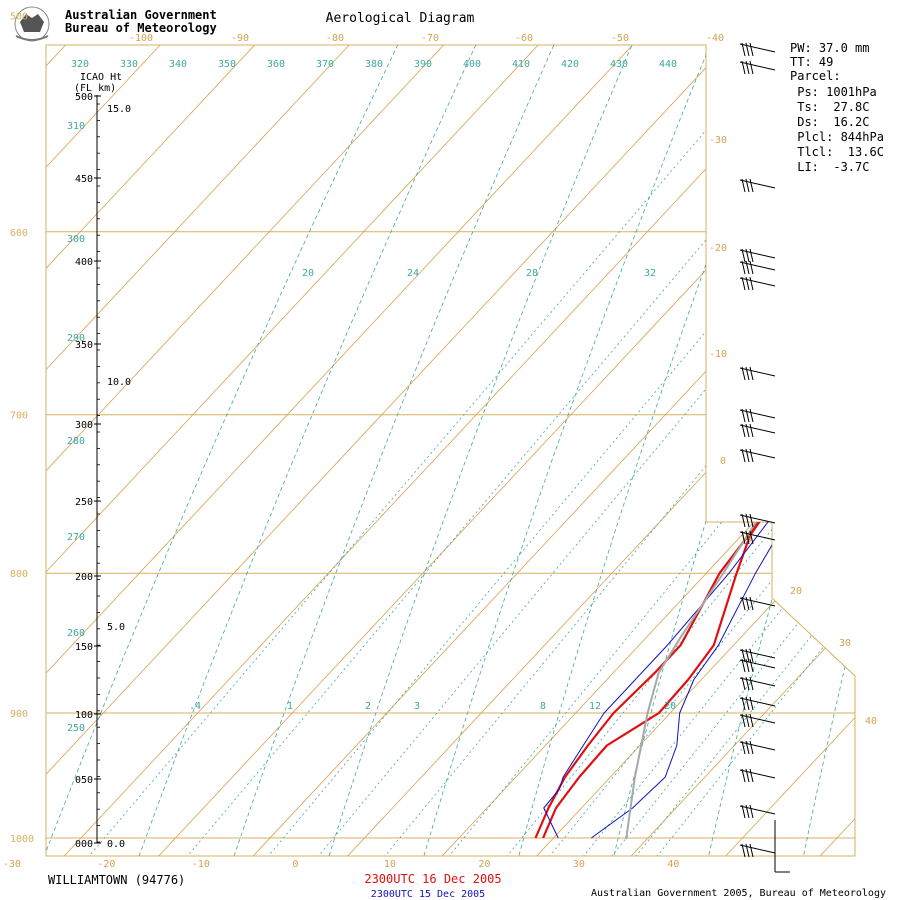 This screenshot has width=900, height=900. I want to click on theta-label: 370, so click(325, 64).